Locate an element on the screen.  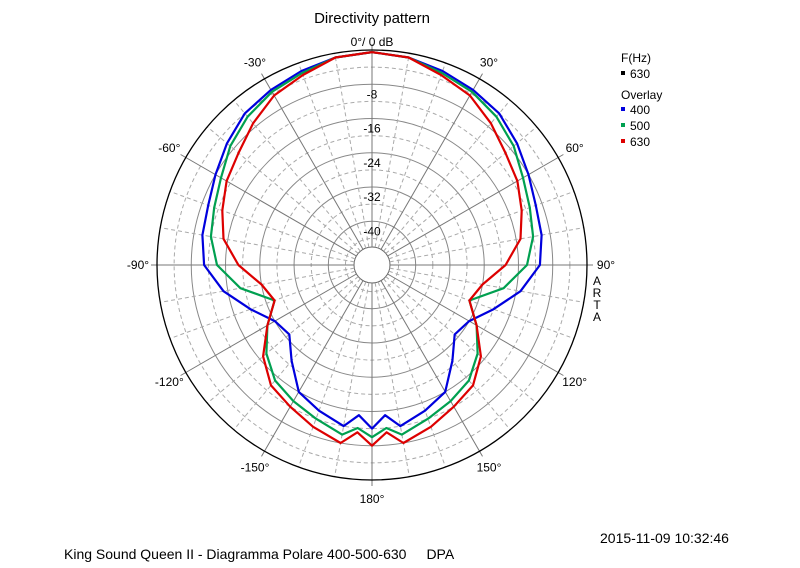
angle-tick-label: -60° is located at coordinates (169, 148).